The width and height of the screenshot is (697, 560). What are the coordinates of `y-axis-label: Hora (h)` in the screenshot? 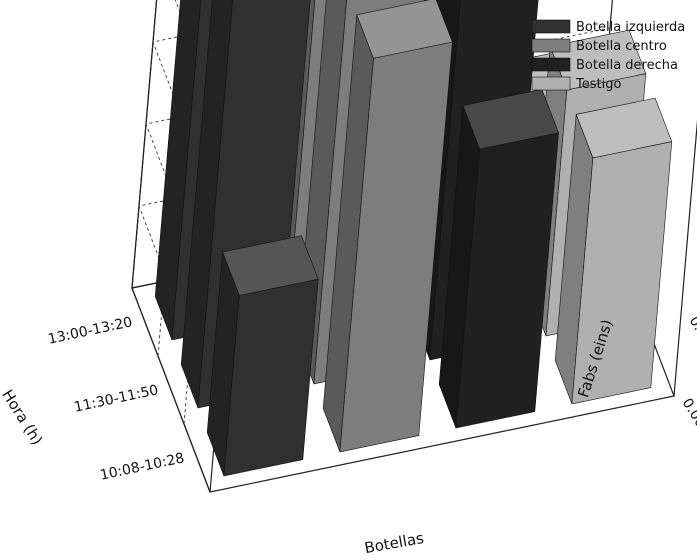 It's located at (23, 417).